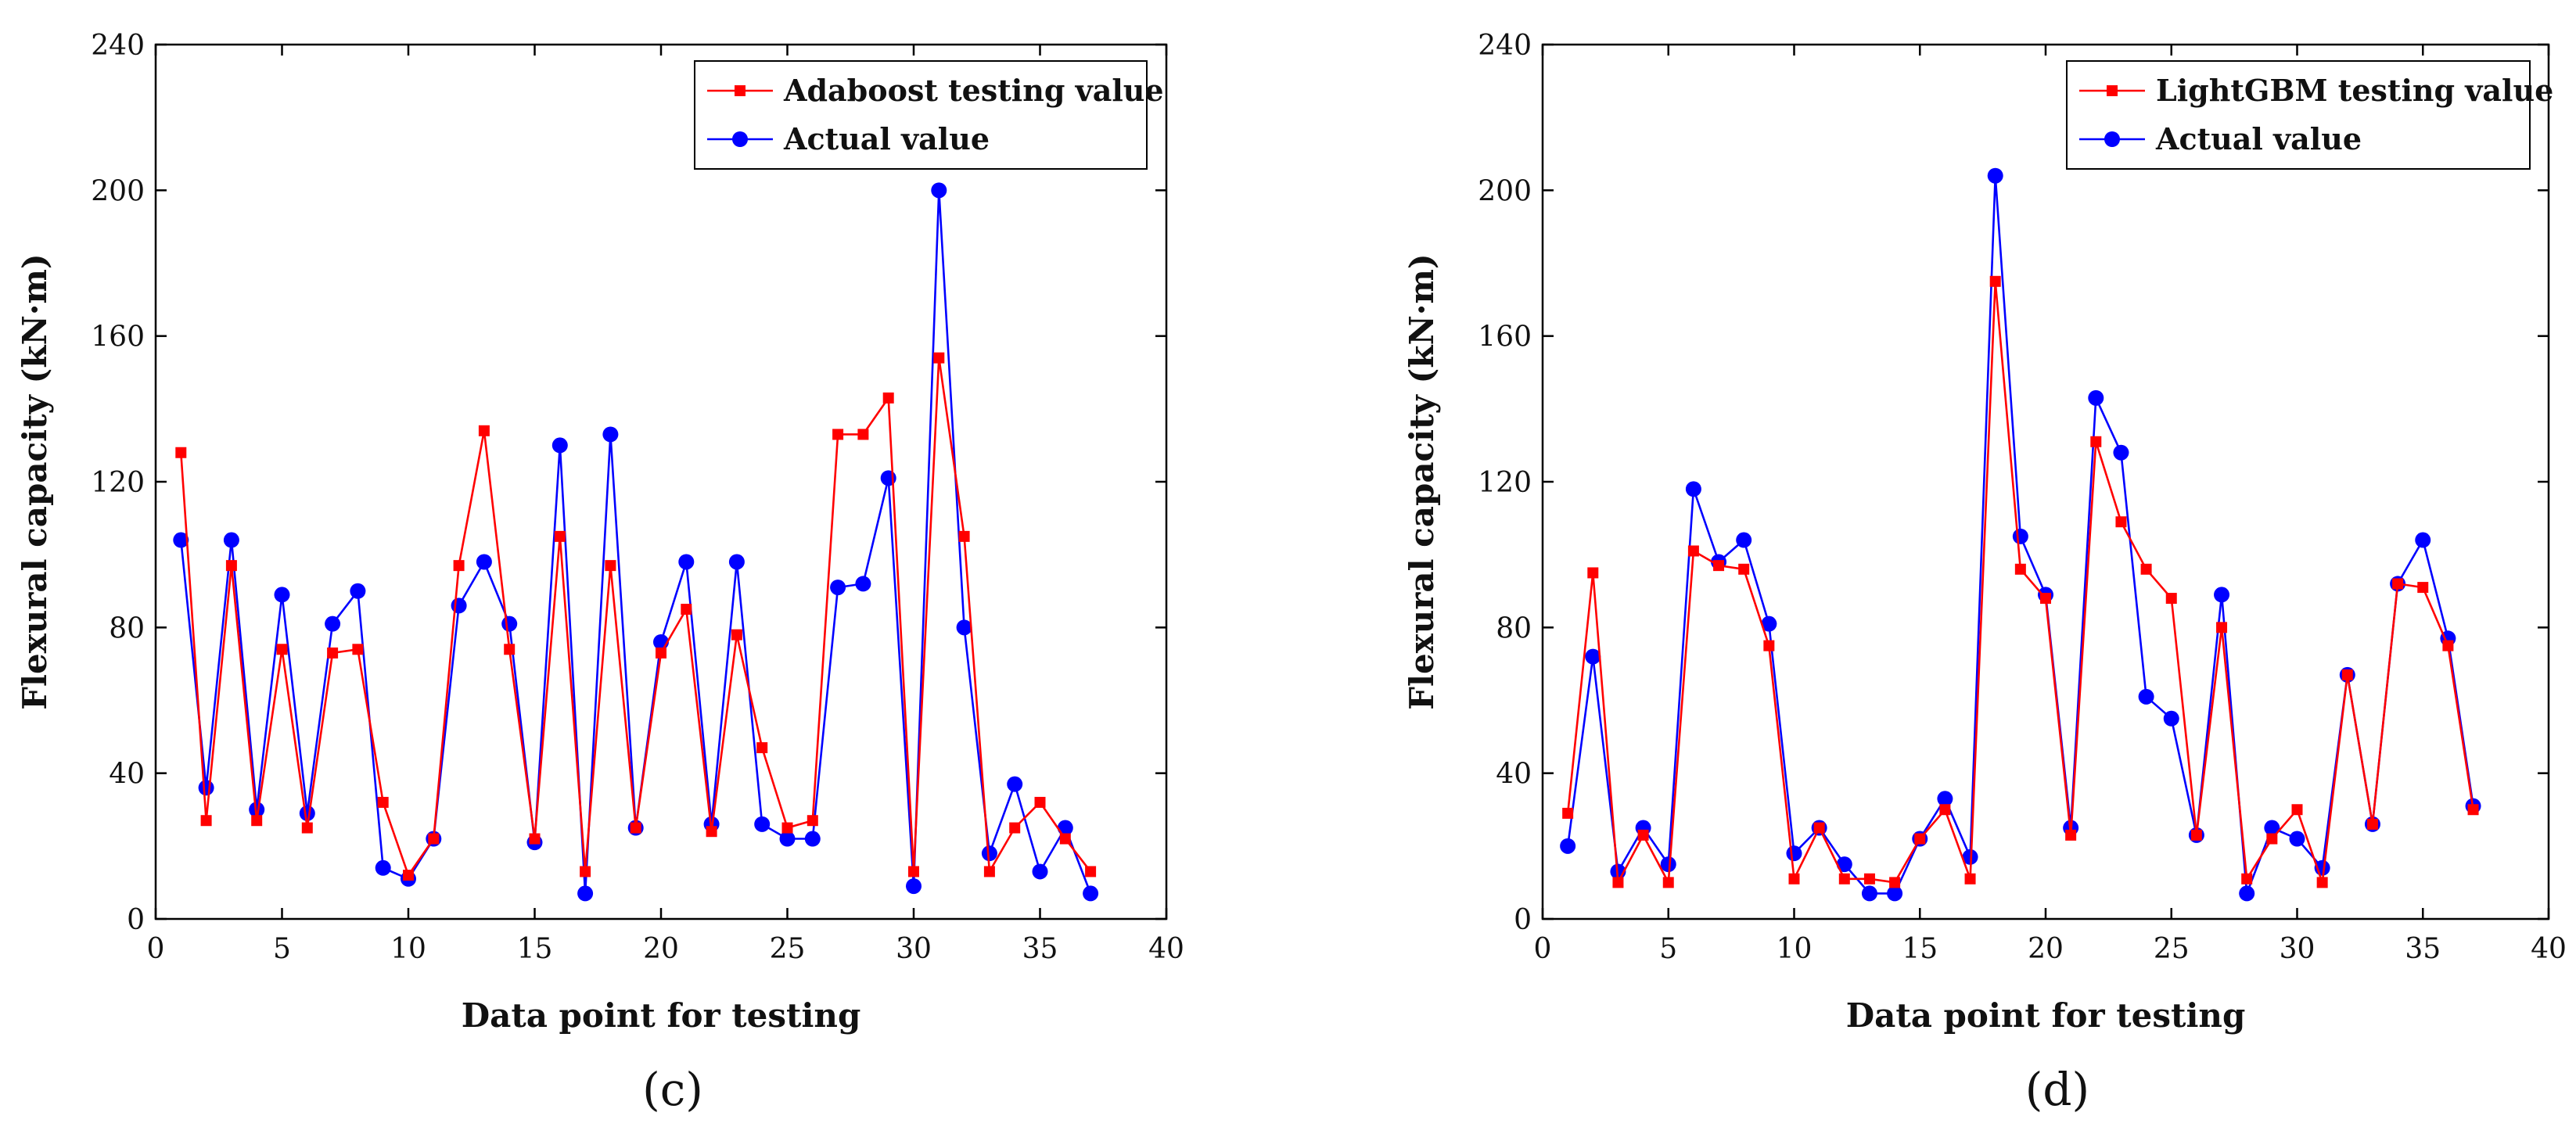 This screenshot has width=2576, height=1134. I want to click on x-tick-label: 40, so click(2549, 949).